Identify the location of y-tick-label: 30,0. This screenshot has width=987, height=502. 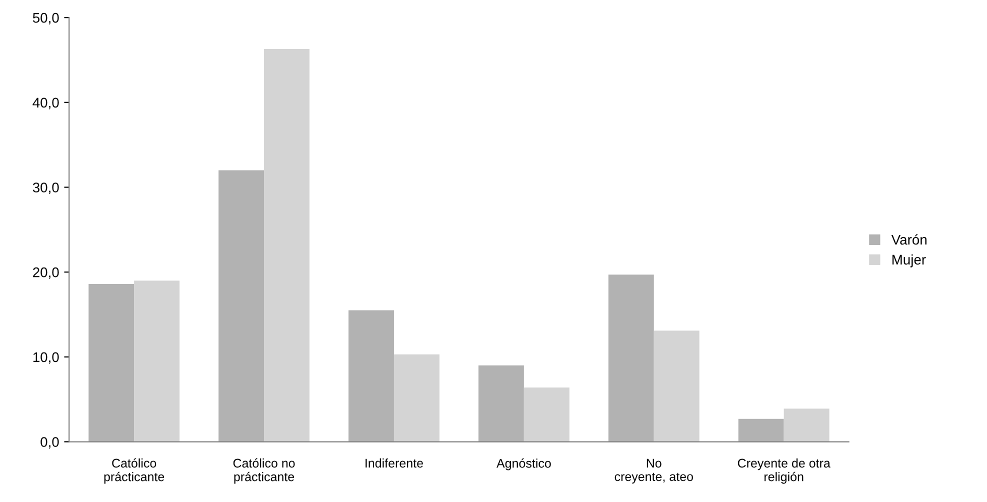
(45, 188).